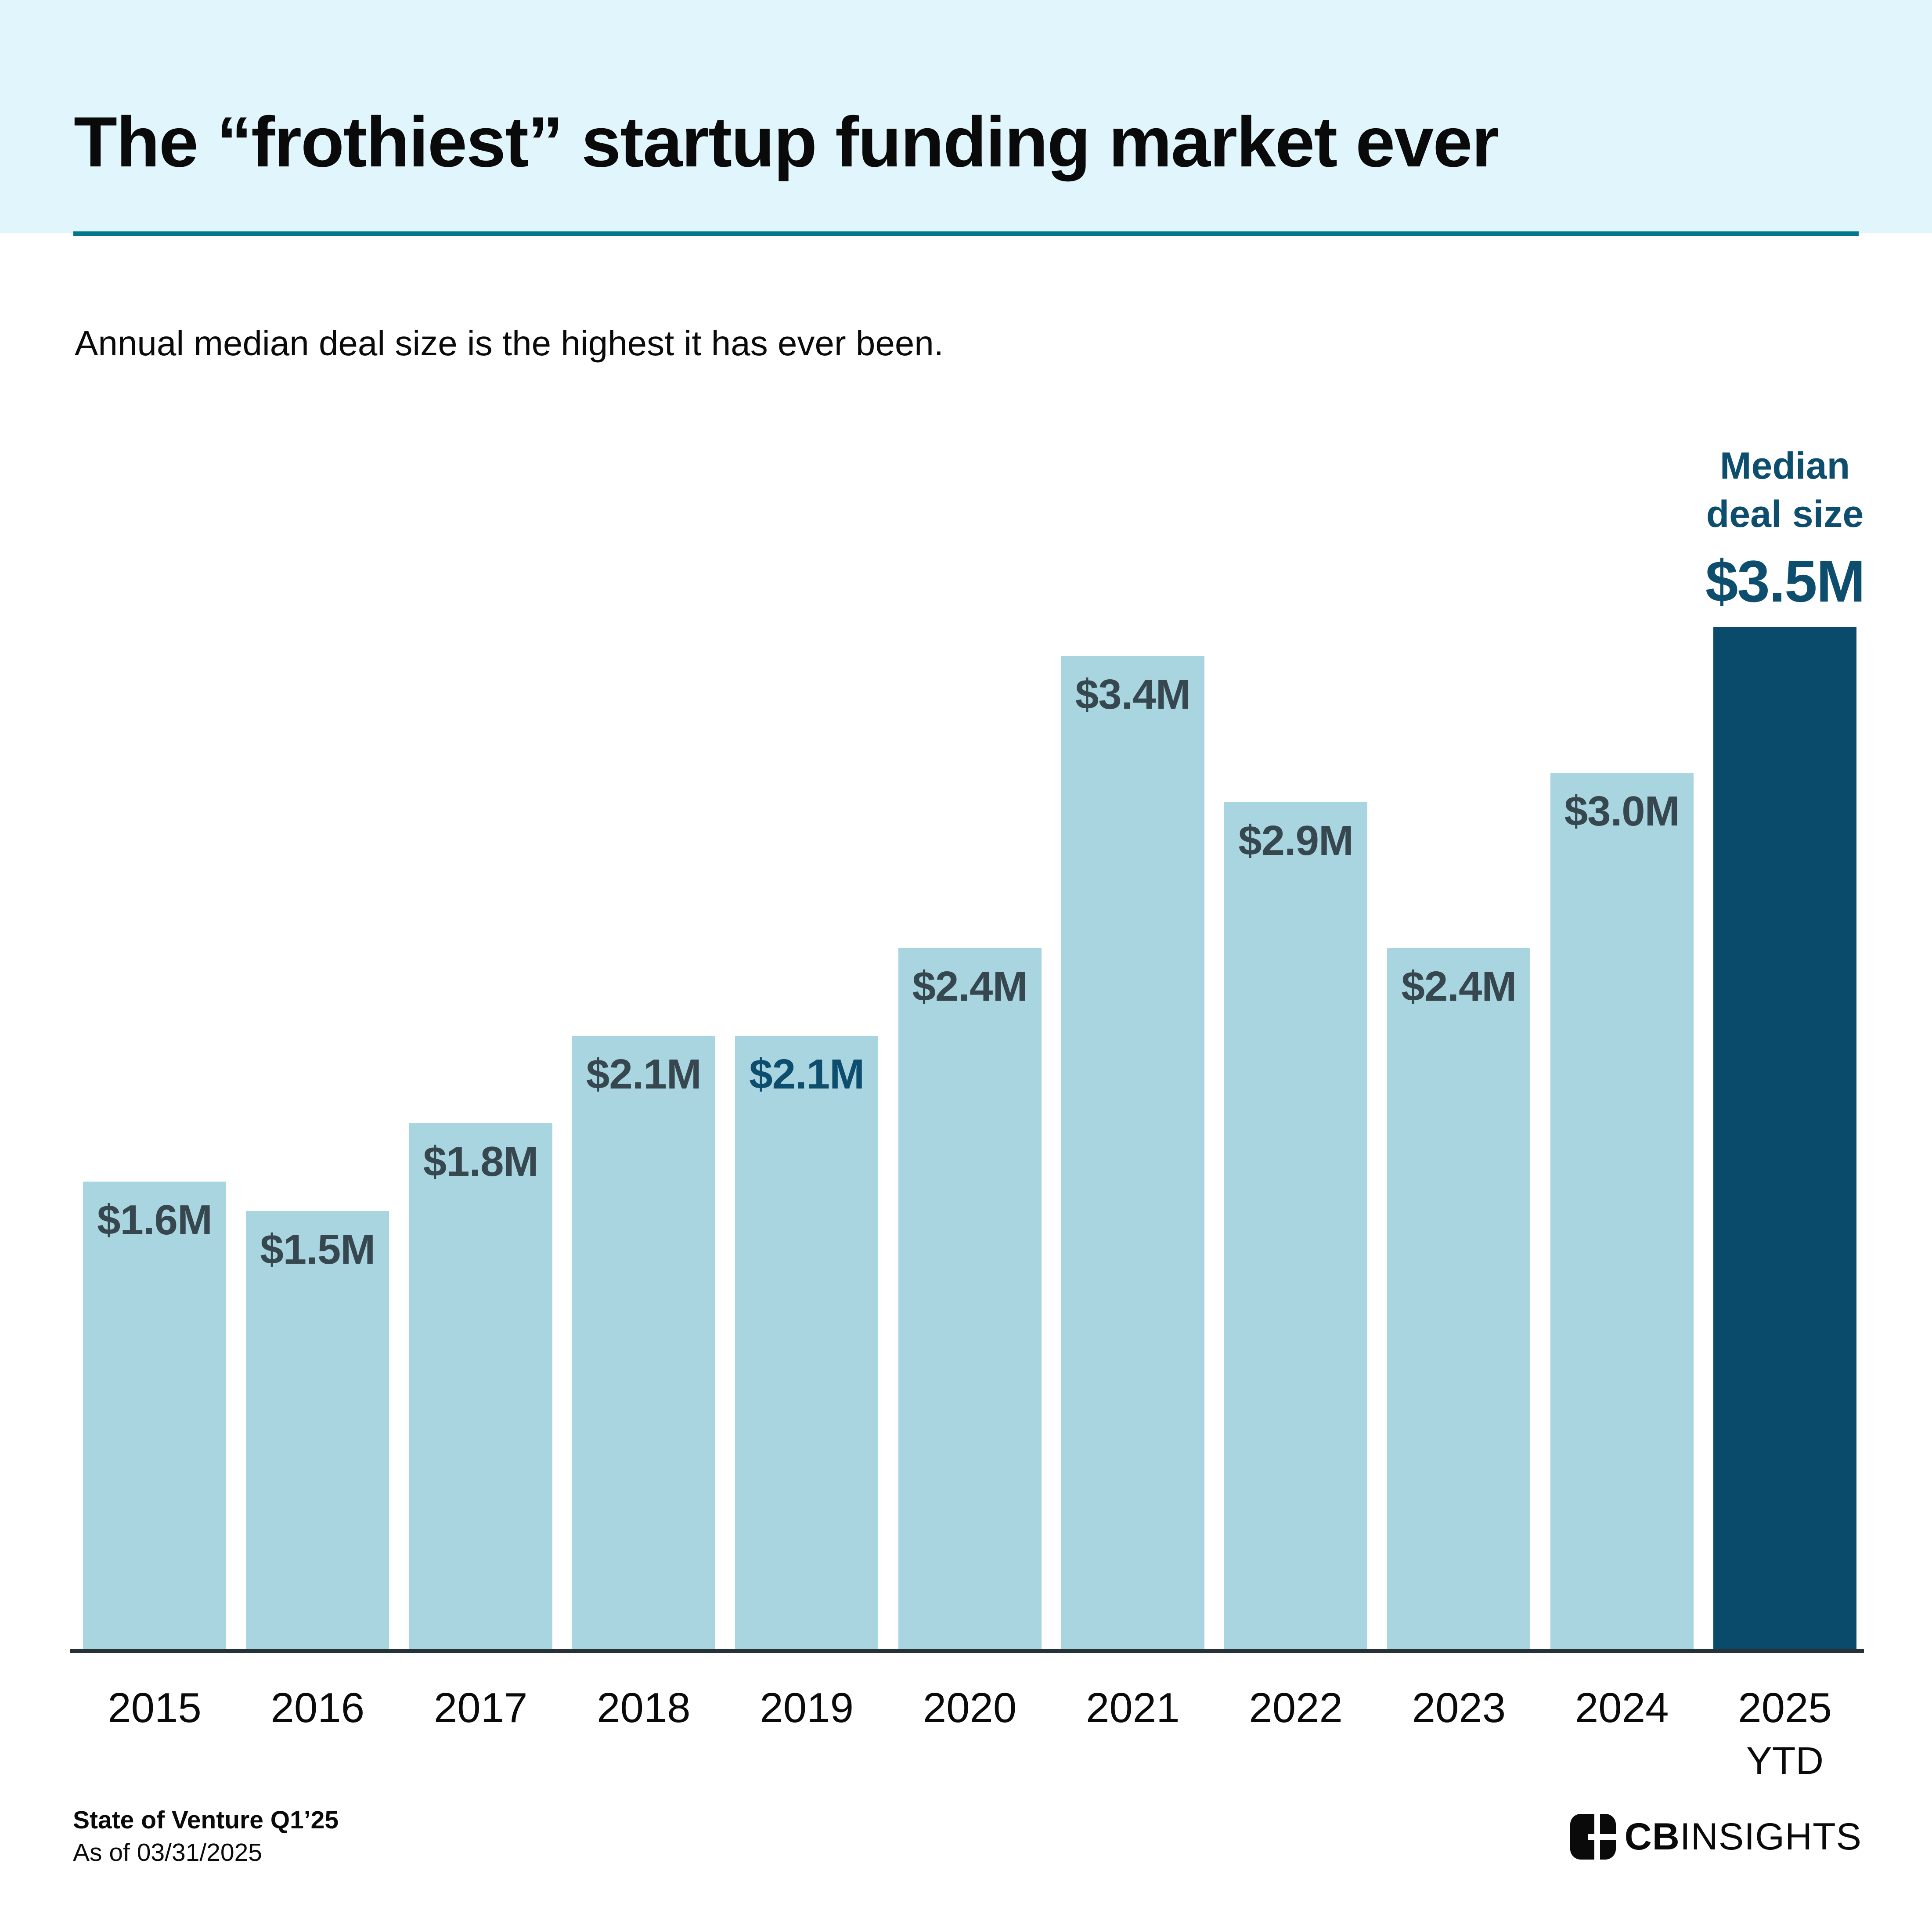  Describe the element at coordinates (1784, 1138) in the screenshot. I see `bar-2025` at that location.